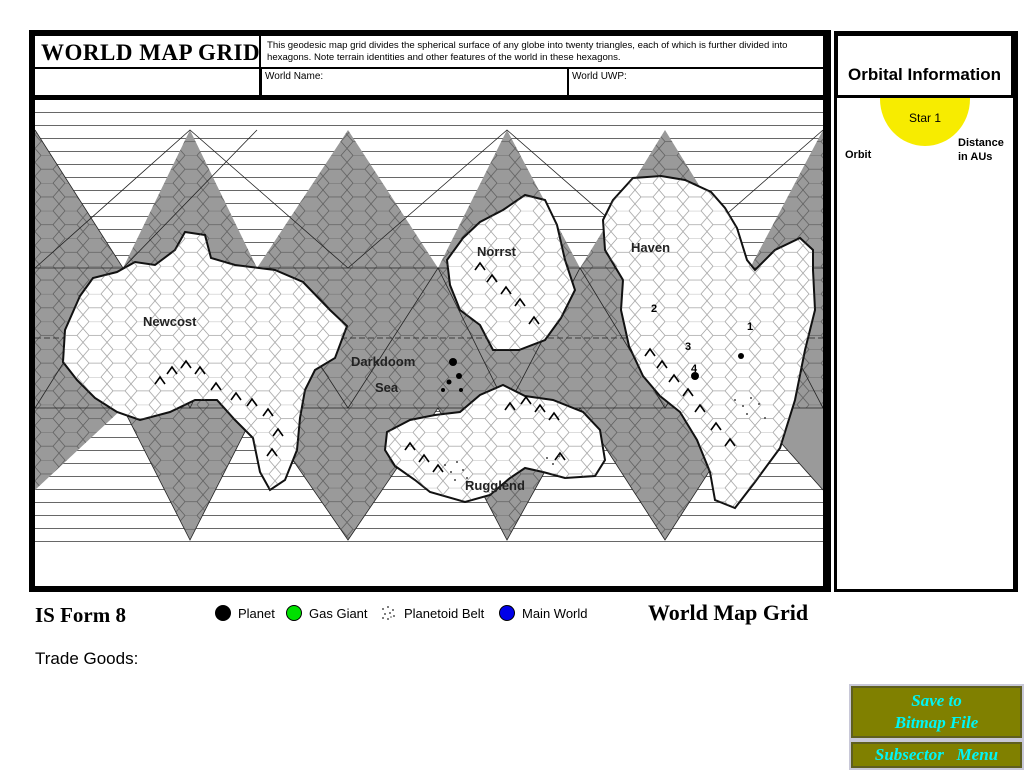 The image size is (1024, 770). I want to click on marker-2: 2, so click(654, 309).